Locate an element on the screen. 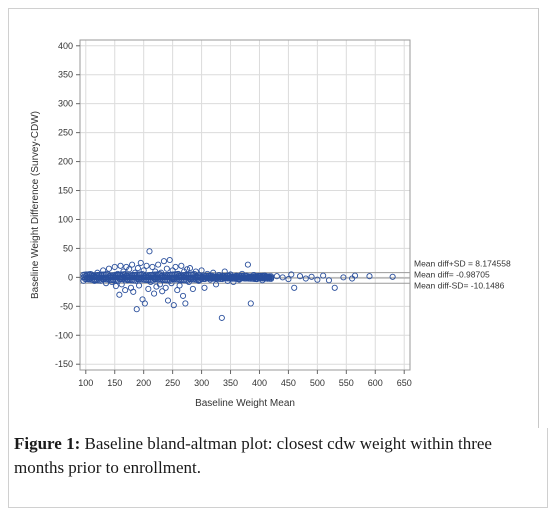 This screenshot has width=558, height=522. x-tick-label: 200 is located at coordinates (143, 383).